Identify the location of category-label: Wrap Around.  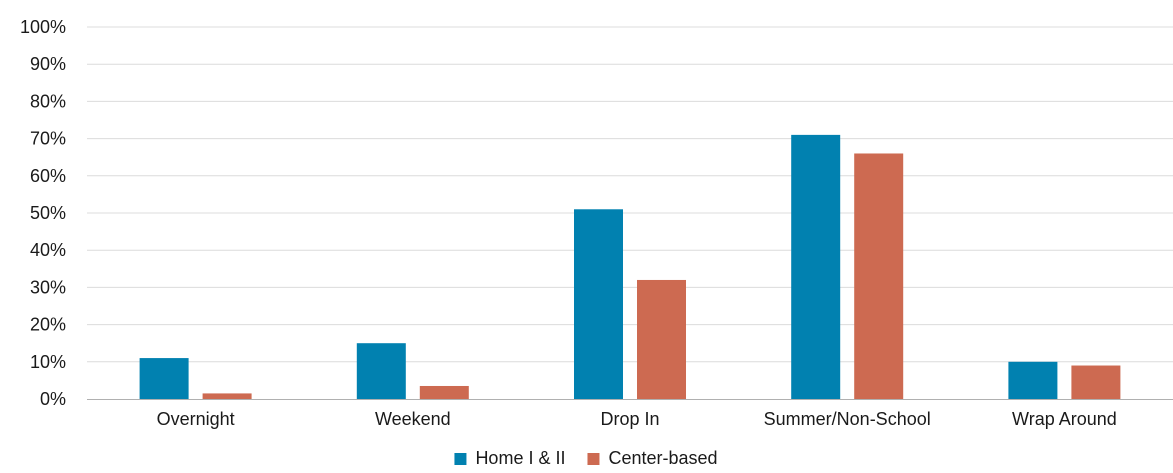
(1064, 419).